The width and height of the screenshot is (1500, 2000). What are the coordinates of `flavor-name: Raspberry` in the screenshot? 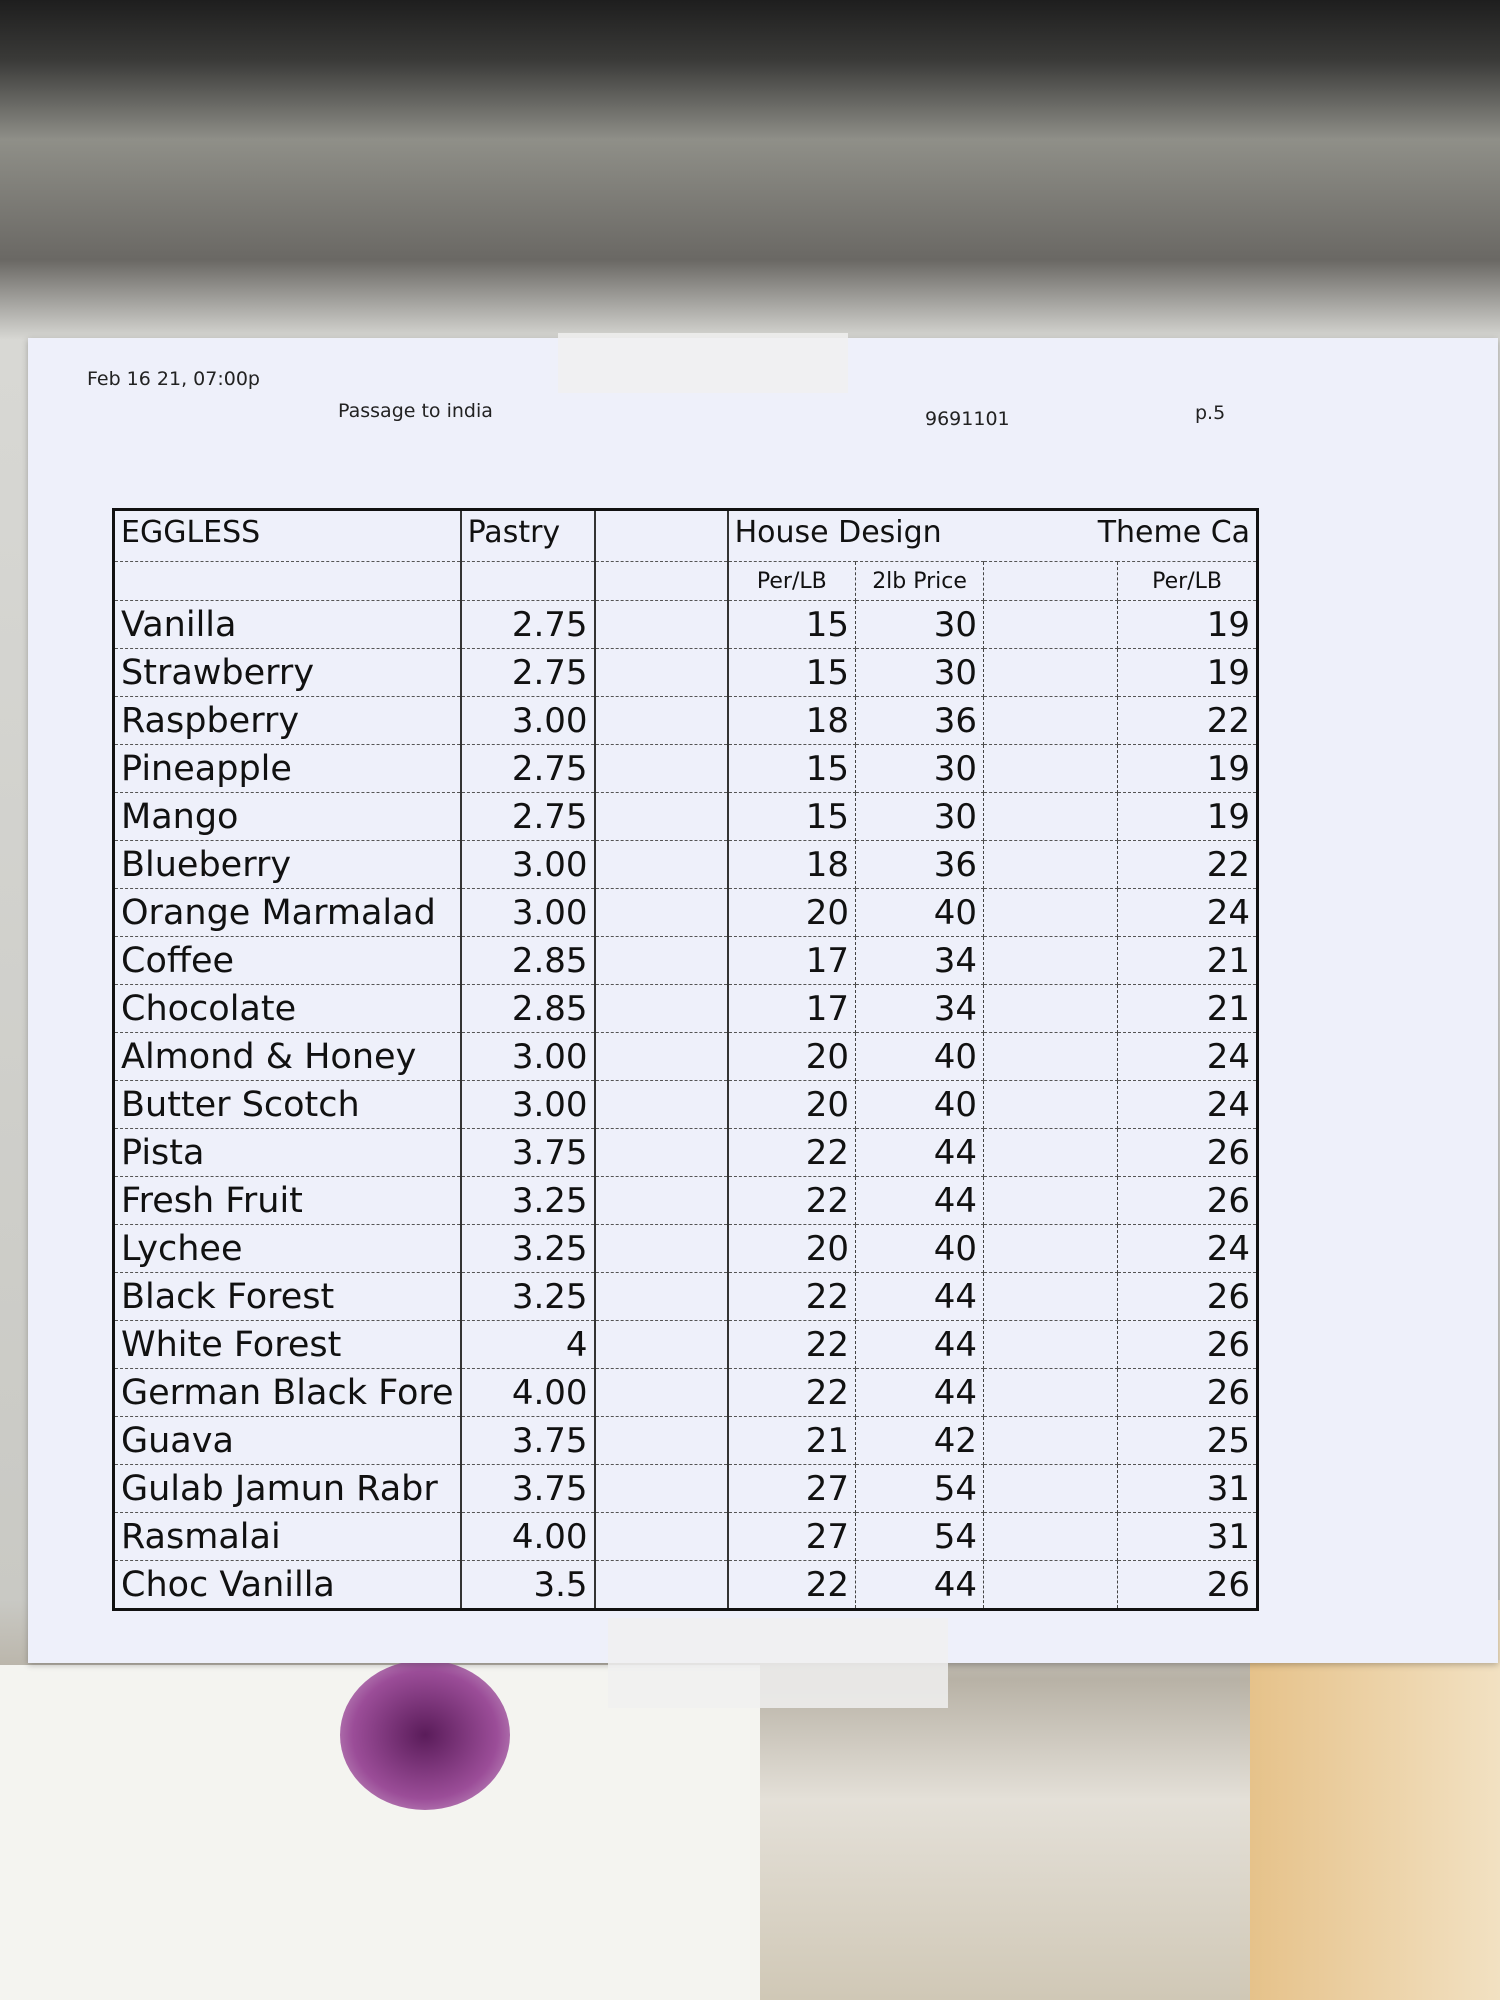 It's located at (287, 720).